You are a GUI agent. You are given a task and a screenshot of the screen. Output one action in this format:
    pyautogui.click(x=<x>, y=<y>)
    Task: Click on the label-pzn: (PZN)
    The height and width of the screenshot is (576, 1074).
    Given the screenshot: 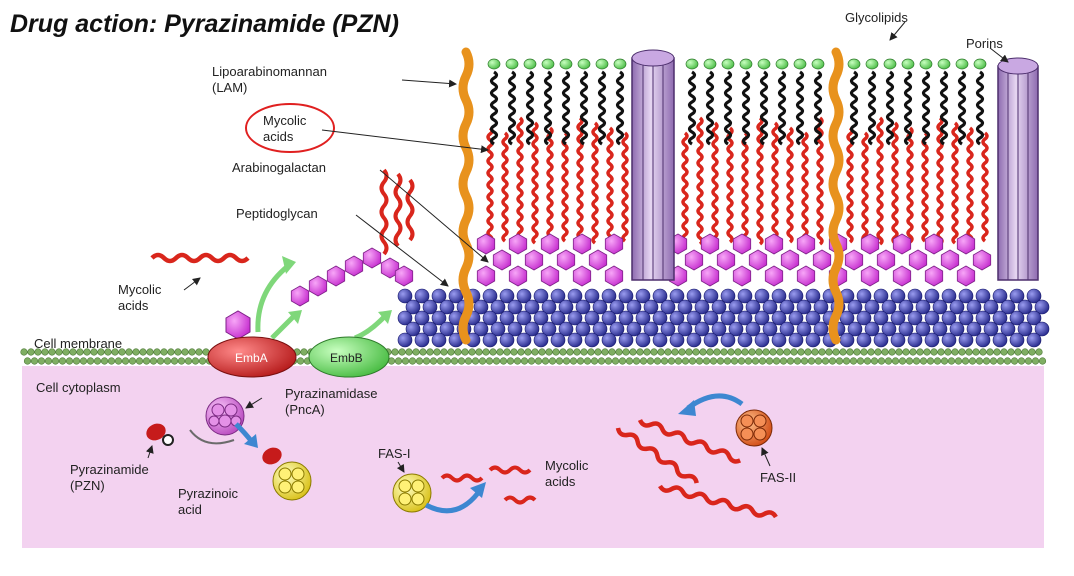 What is the action you would take?
    pyautogui.click(x=87, y=485)
    